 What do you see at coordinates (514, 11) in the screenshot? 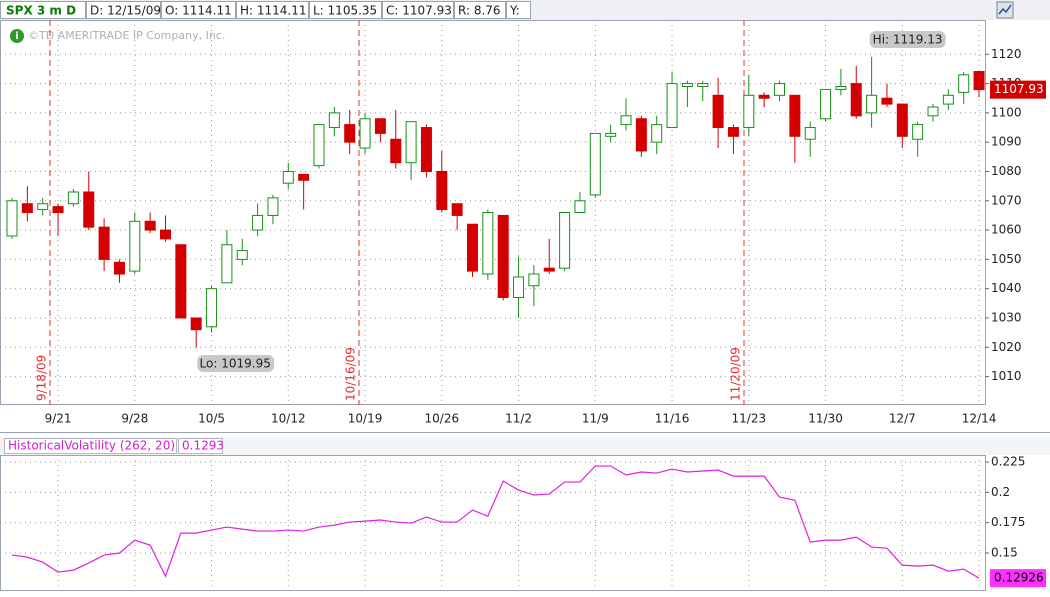
I see `header-field: Y:` at bounding box center [514, 11].